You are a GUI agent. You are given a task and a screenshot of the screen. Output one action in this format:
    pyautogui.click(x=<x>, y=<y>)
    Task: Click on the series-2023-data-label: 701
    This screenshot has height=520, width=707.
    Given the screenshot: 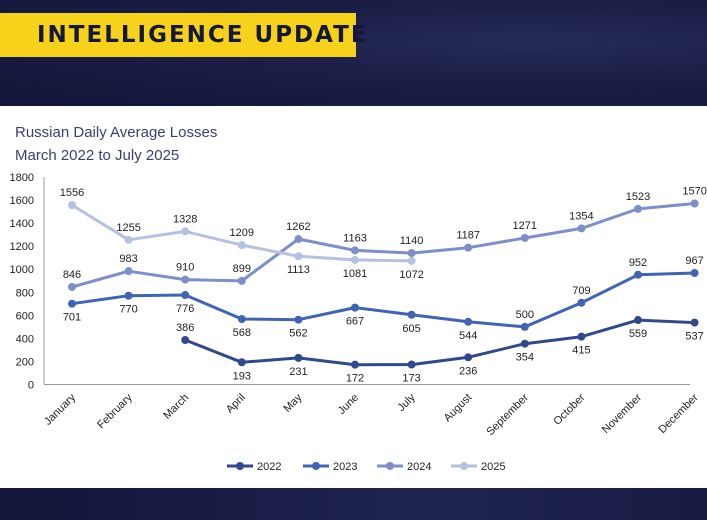 What is the action you would take?
    pyautogui.click(x=72, y=318)
    